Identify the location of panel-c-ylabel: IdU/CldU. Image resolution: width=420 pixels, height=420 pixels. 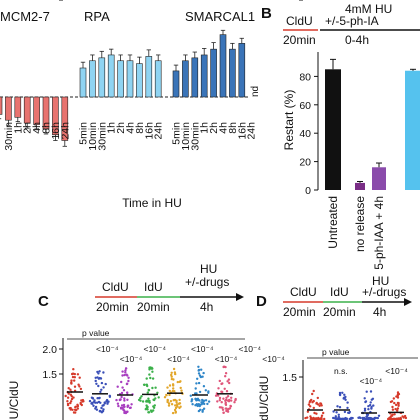
(14, 400).